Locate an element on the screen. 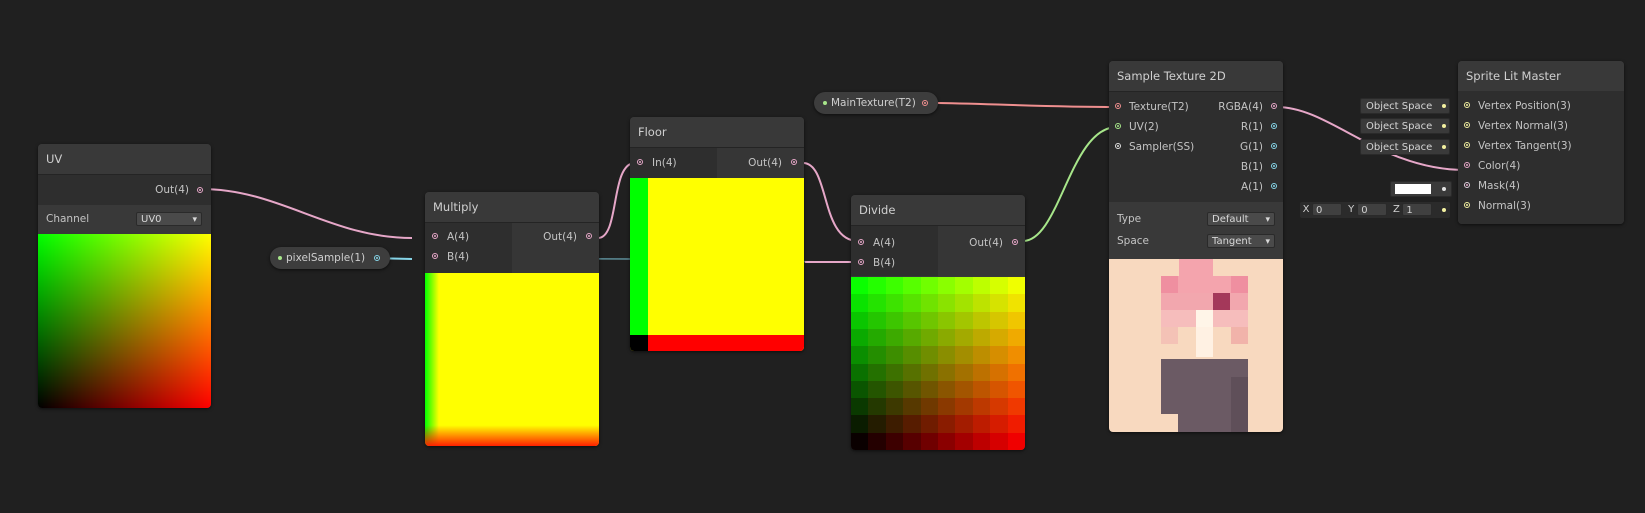 The height and width of the screenshot is (513, 1645). wire-uv-to-multiply-a is located at coordinates (306, 213).